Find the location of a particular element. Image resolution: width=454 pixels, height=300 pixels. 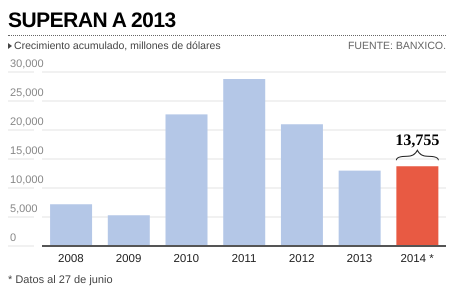

text: * Datos al 27 de junio is located at coordinates (61, 280).